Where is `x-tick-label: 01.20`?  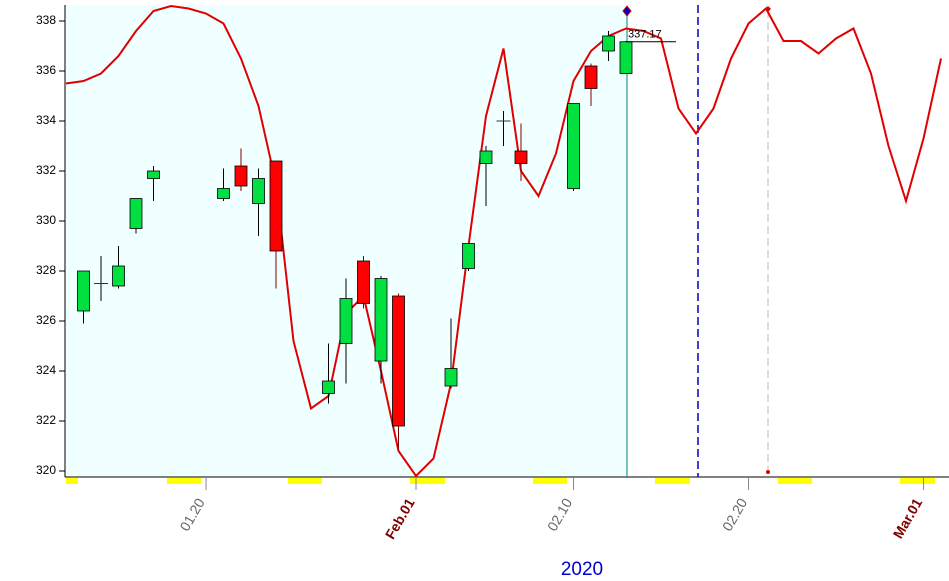 x-tick-label: 01.20 is located at coordinates (191, 514).